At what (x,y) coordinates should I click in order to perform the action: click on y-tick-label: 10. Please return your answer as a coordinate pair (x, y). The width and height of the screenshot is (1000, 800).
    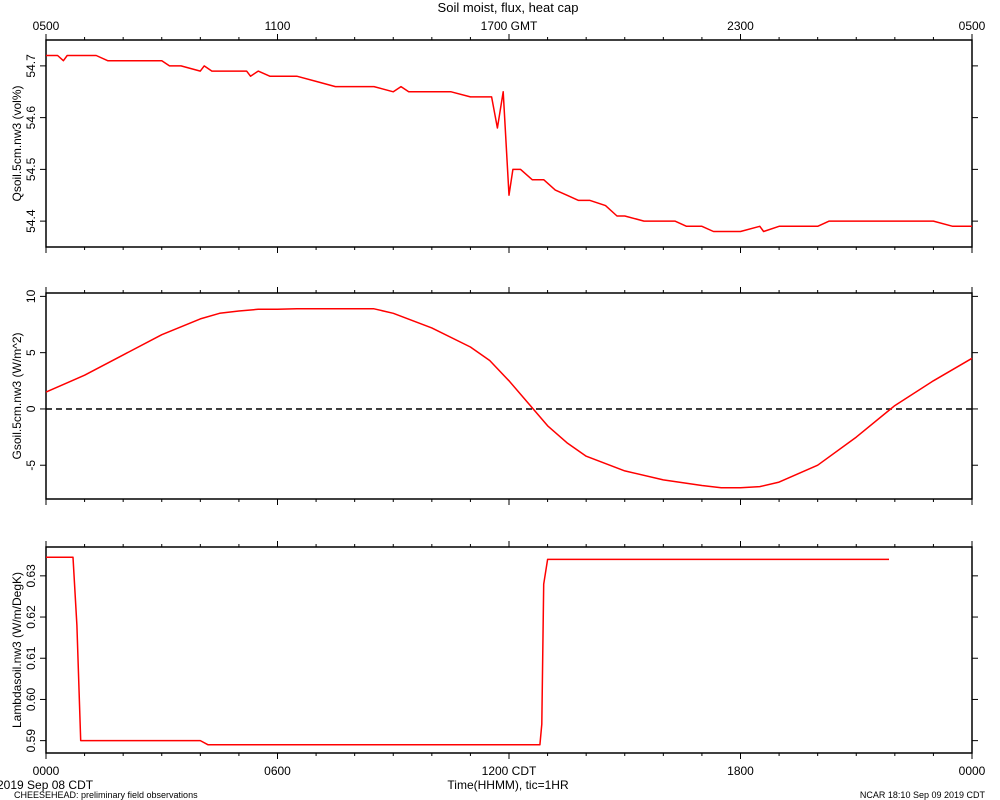
    Looking at the image, I should click on (31, 296).